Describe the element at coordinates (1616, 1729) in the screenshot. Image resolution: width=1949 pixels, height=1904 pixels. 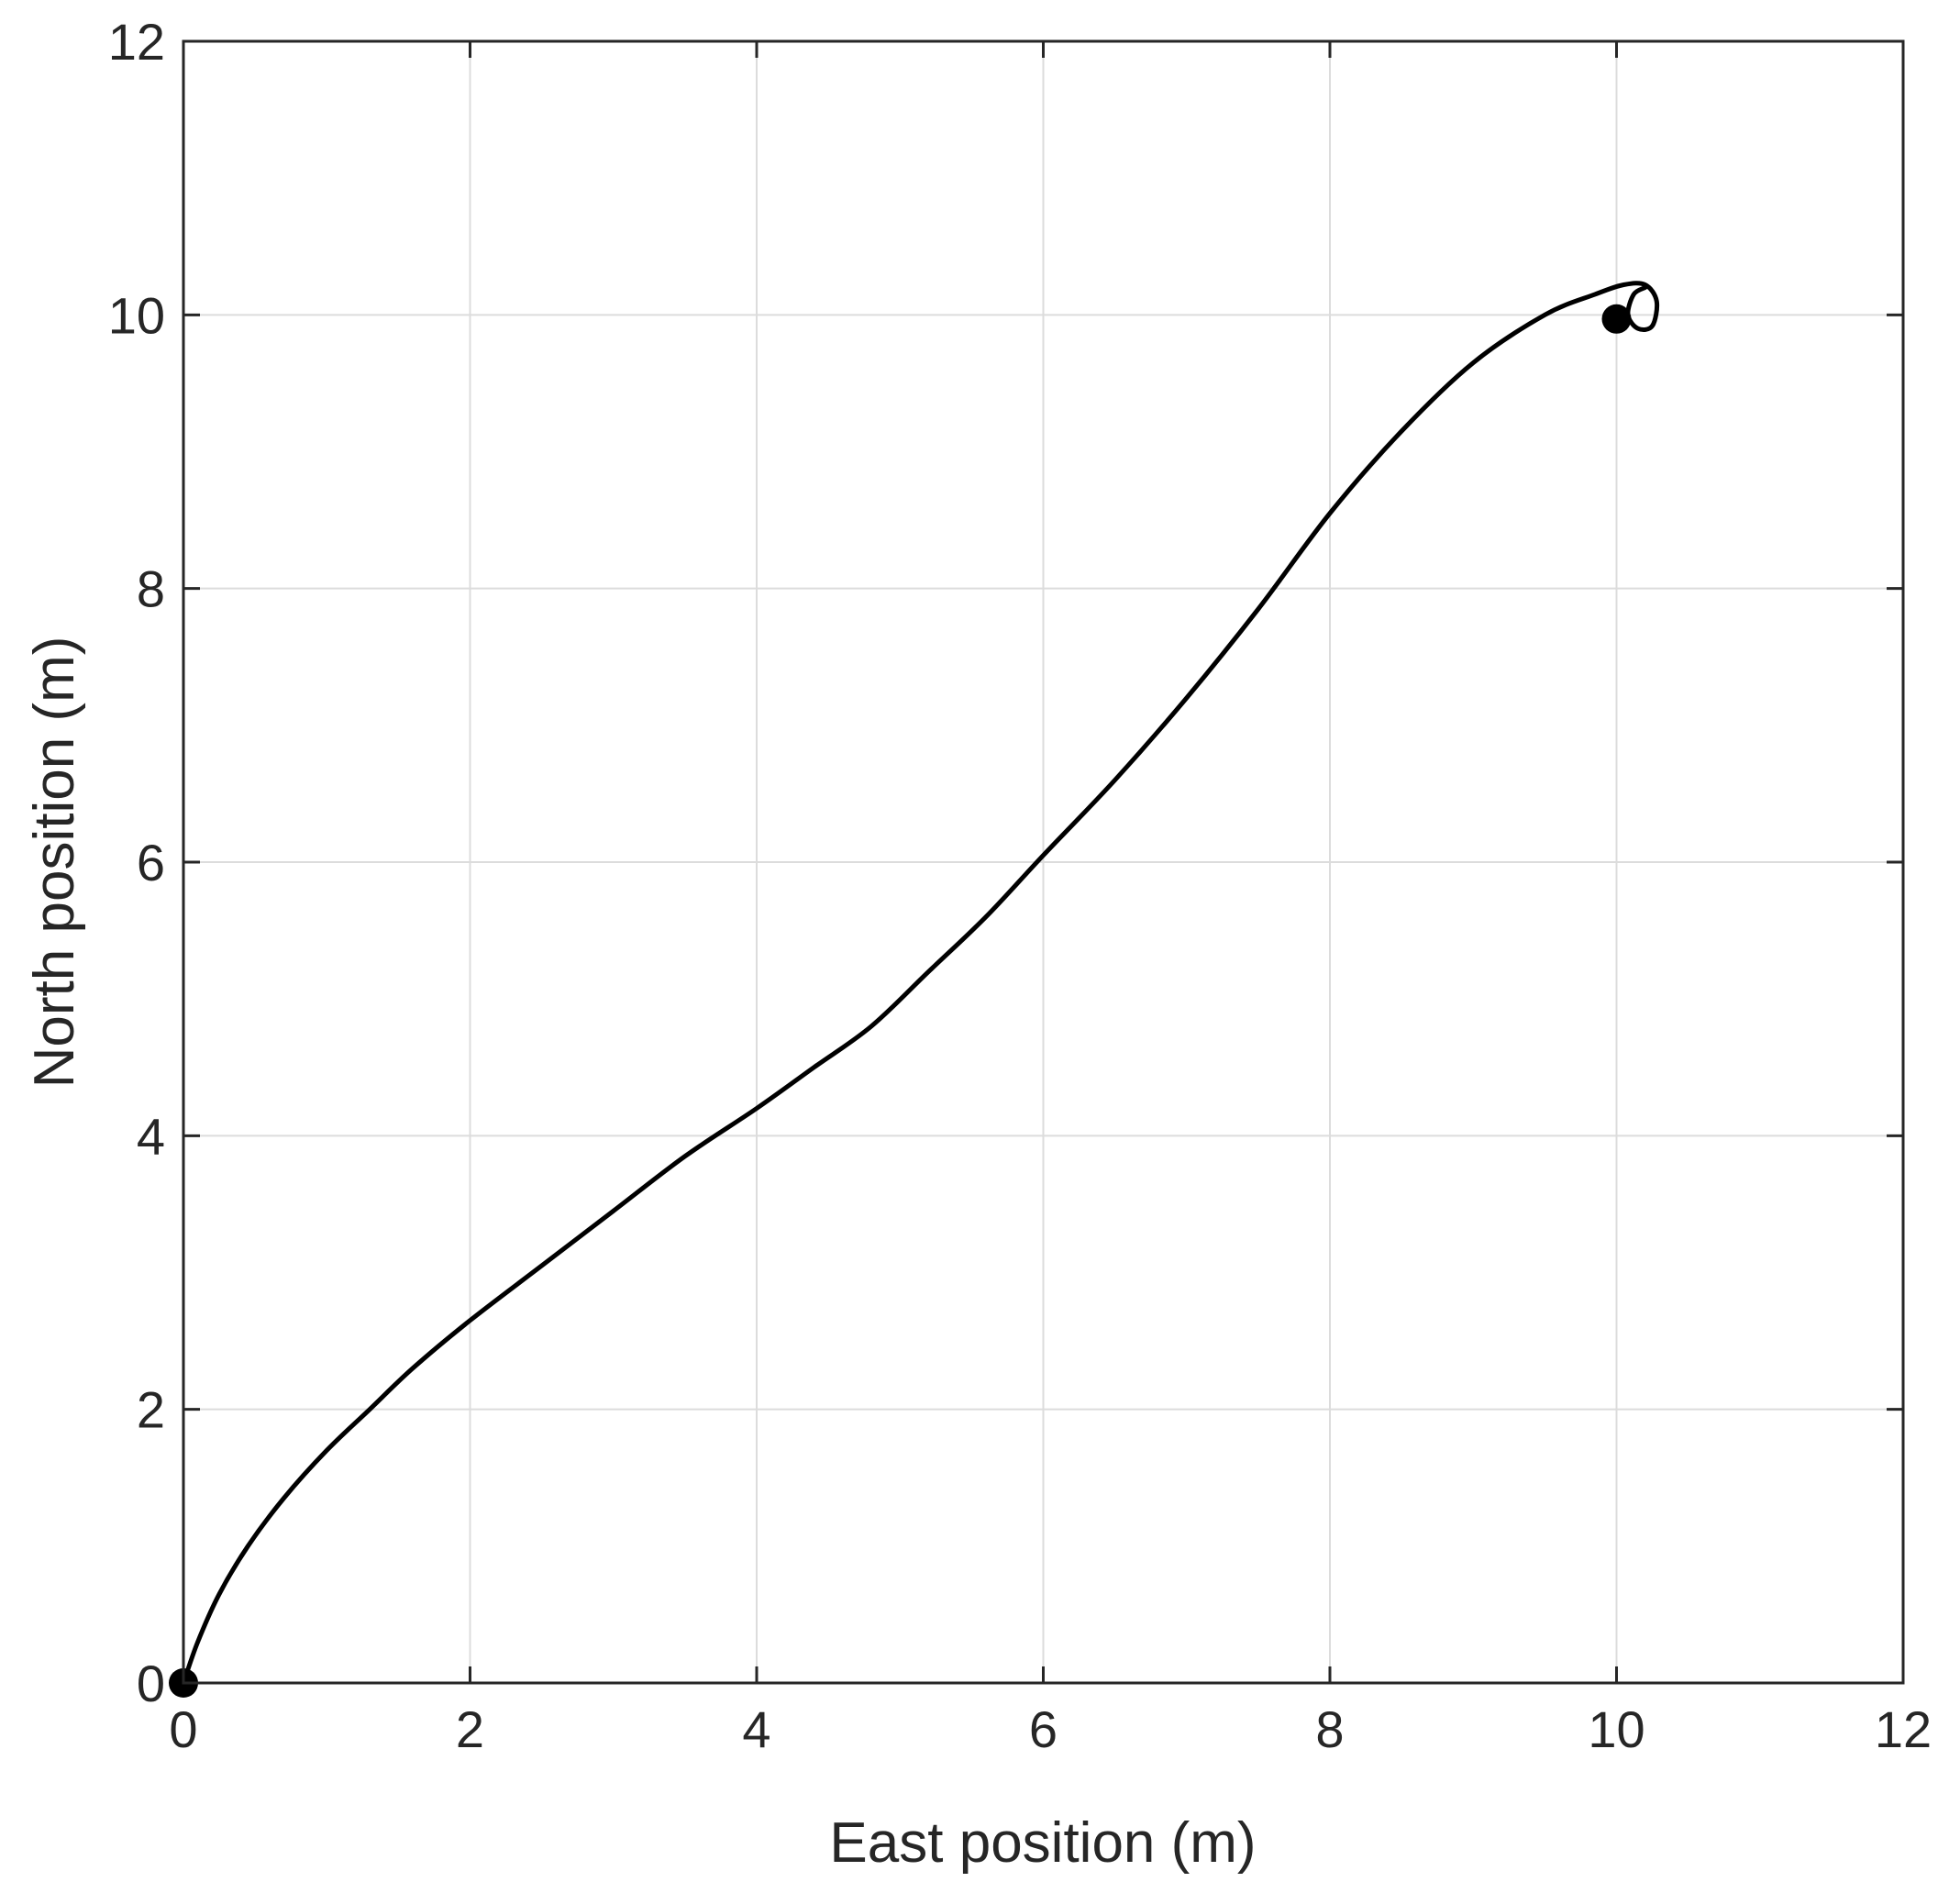
I see `x-tick-label-5: 10` at that location.